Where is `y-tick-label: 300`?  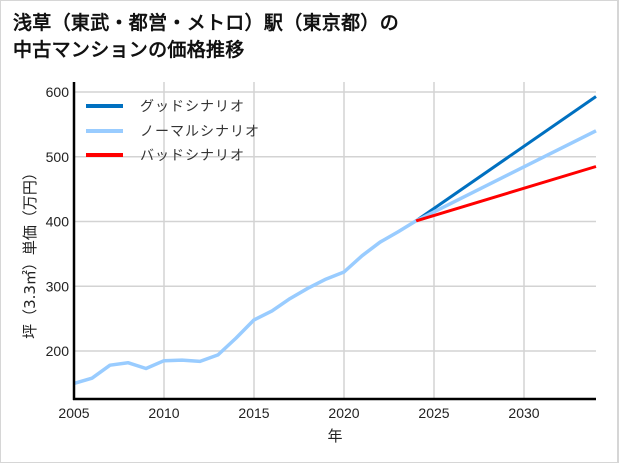
y-tick-label: 300 is located at coordinates (58, 286).